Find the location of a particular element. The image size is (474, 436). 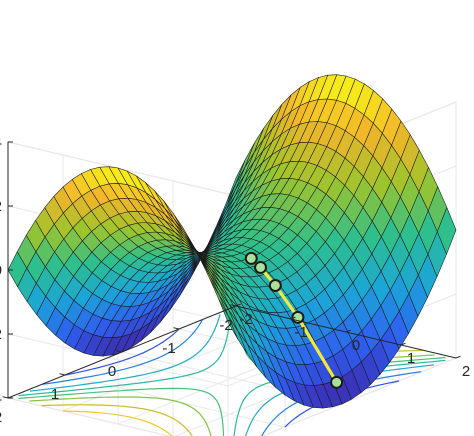

y-tick-label: 0 is located at coordinates (356, 345).